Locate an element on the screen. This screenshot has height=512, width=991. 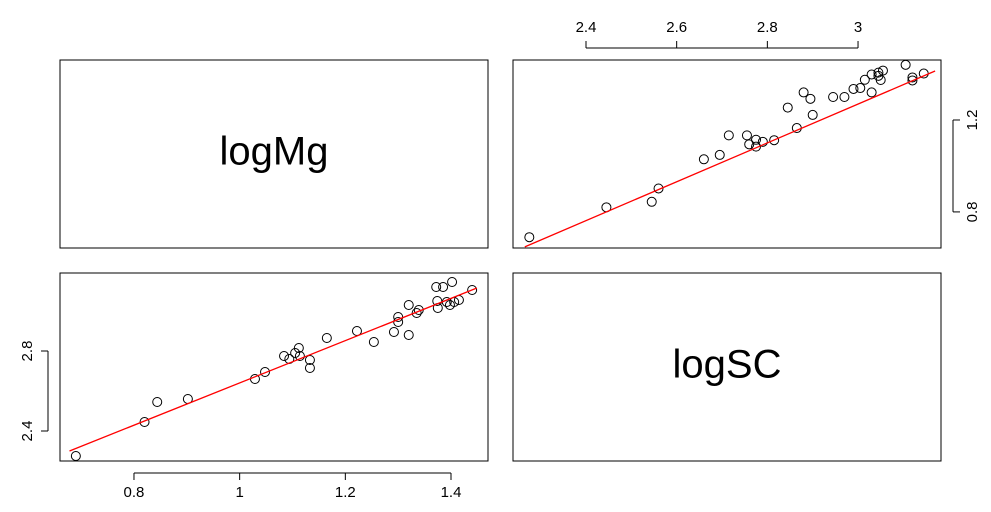
x-tick-label: 2.6 is located at coordinates (676, 27).